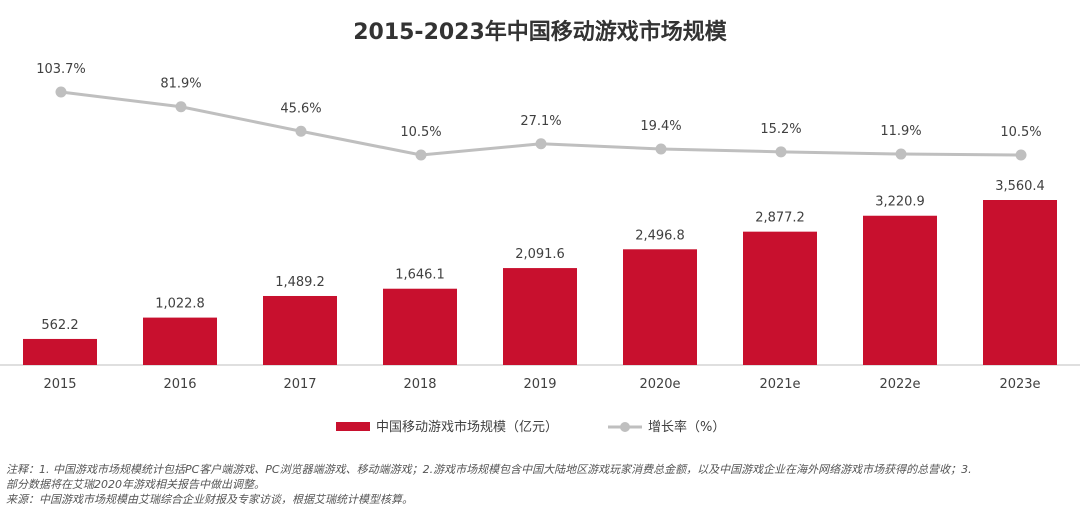 The image size is (1080, 520). Describe the element at coordinates (660, 235) in the screenshot. I see `bar-value-label-2020e: 2,496.8` at that location.